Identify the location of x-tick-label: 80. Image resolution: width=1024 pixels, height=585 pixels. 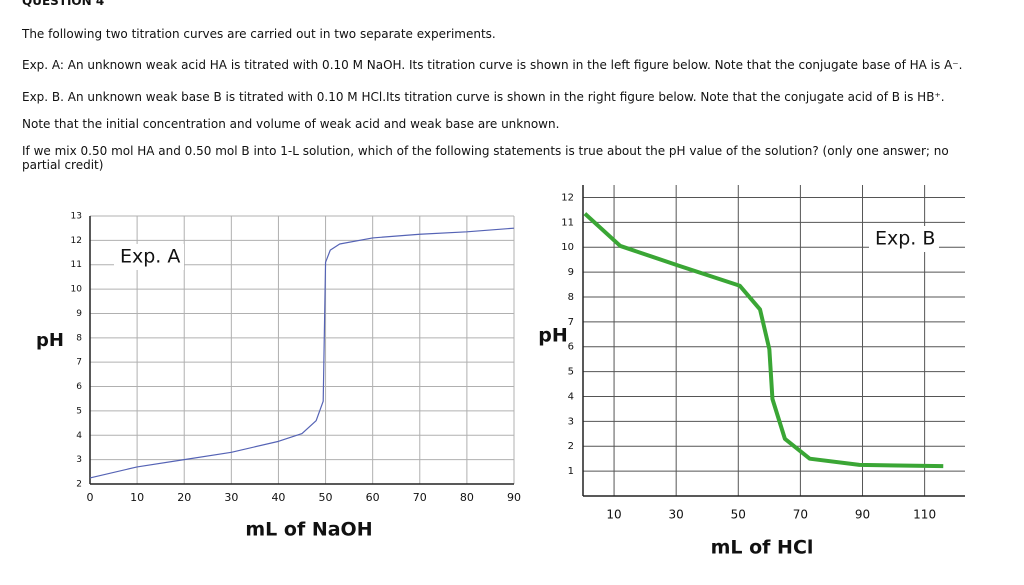
(467, 497).